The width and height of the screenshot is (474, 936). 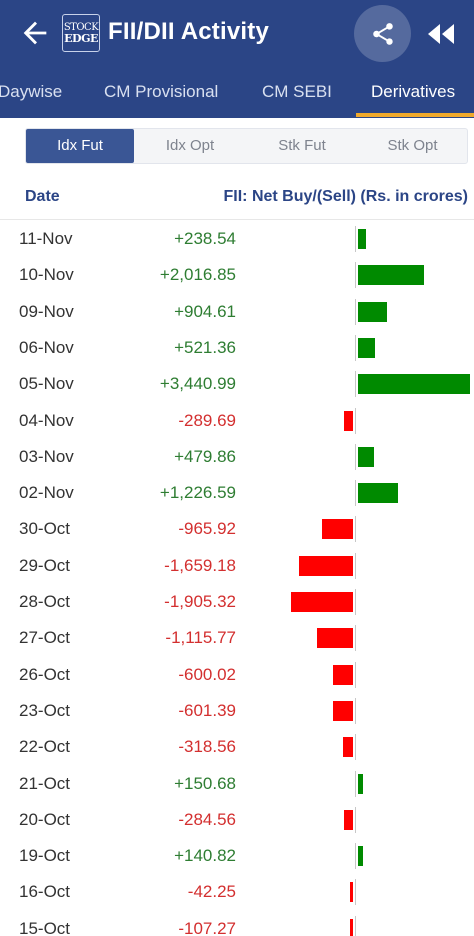 I want to click on logo-line-2: EDGE, so click(x=81, y=38).